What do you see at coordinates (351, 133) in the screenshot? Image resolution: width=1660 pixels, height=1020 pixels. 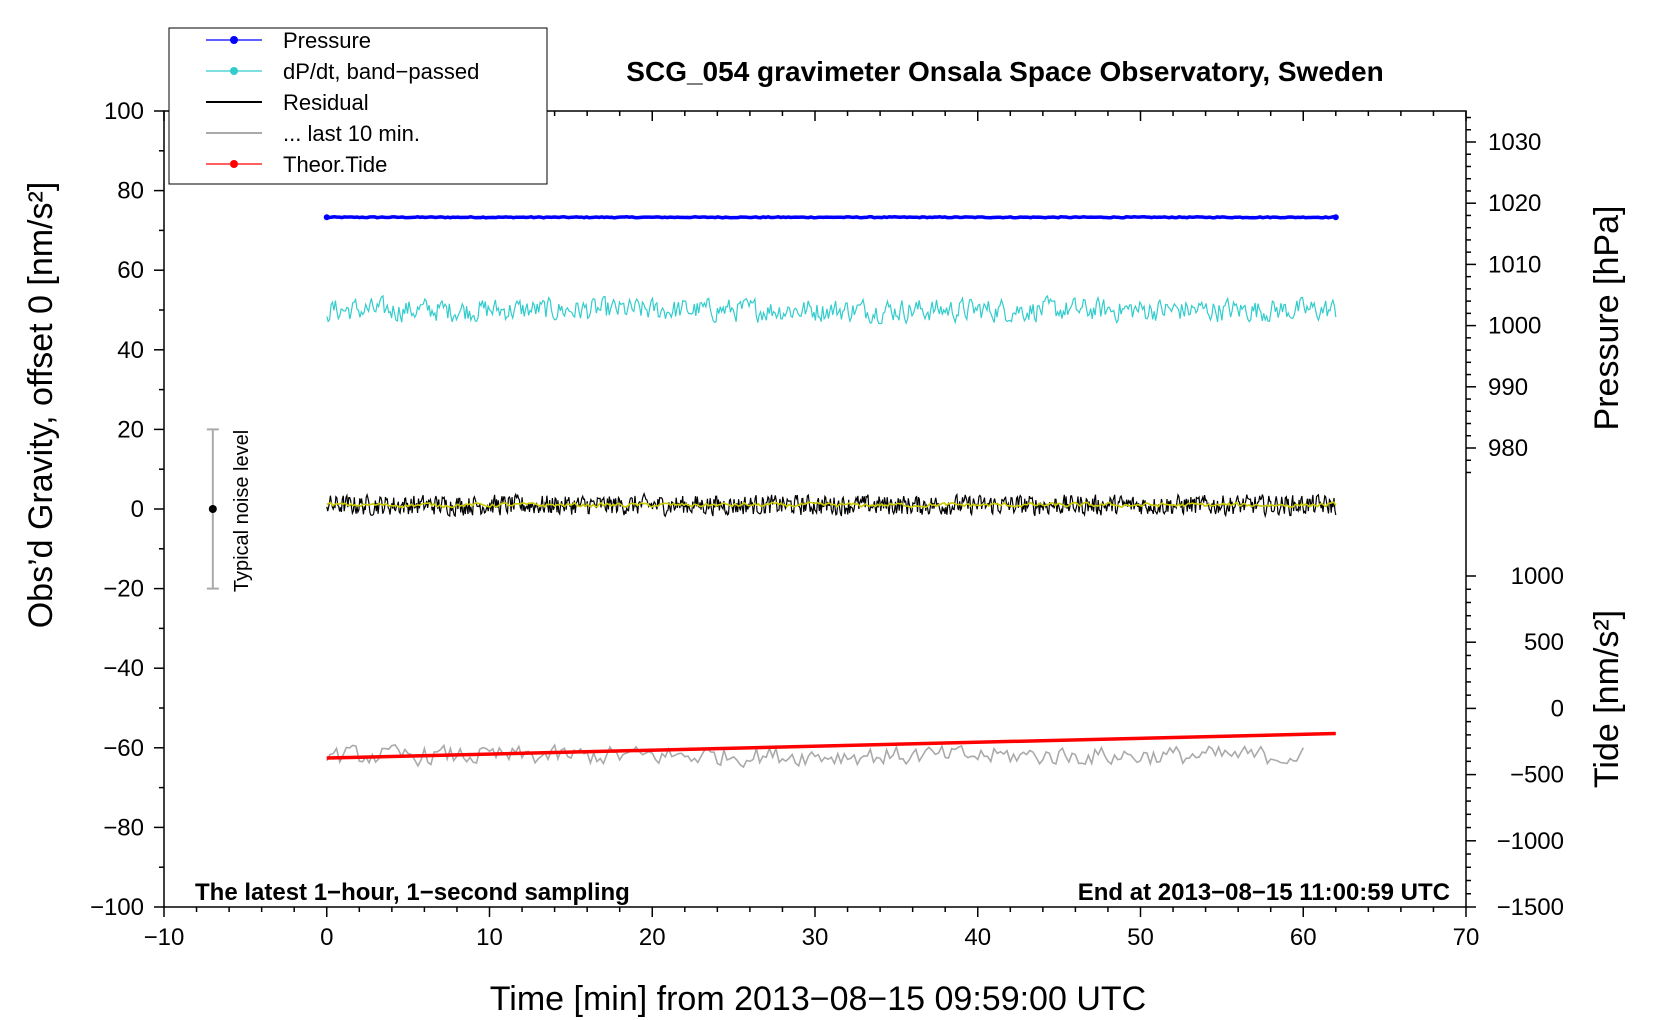 I see `legend-label: ... last 10 min.` at bounding box center [351, 133].